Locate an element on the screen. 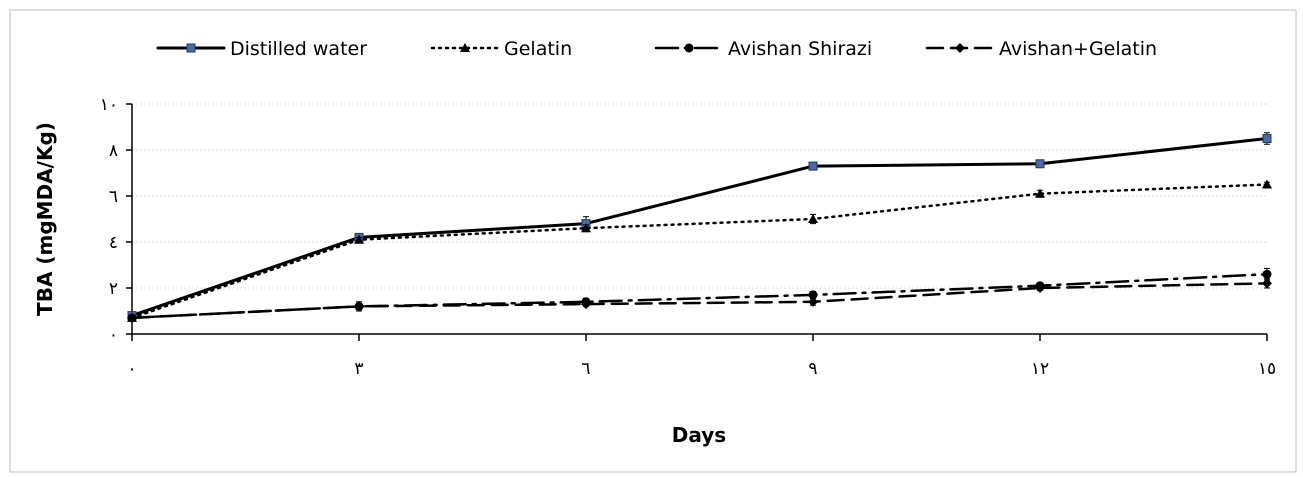  y-axis-title: TBA (mgMDA/Kg) is located at coordinates (45, 219).